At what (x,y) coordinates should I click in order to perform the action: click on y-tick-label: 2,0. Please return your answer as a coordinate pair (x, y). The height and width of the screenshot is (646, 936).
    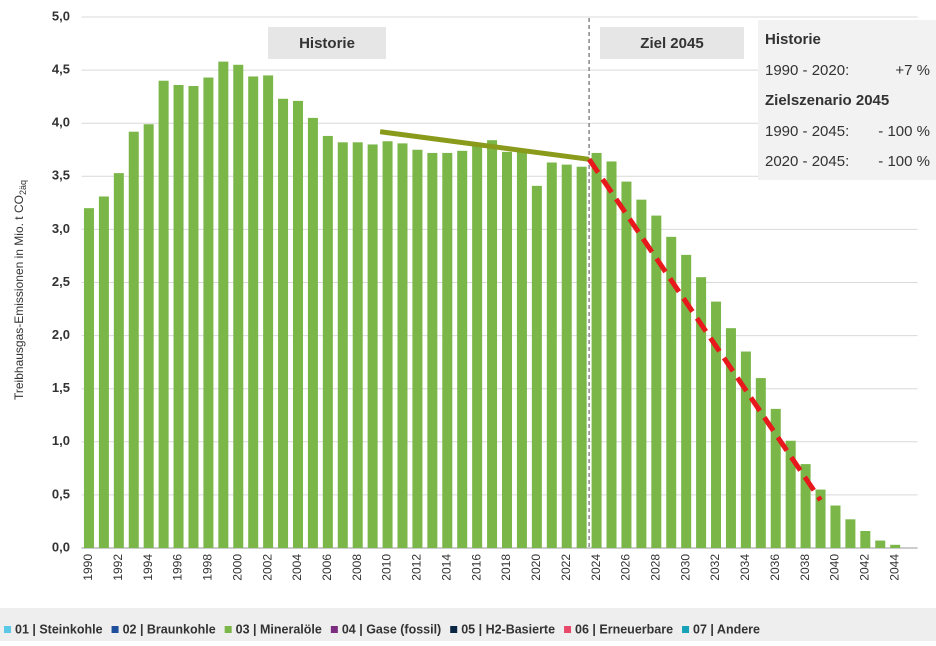
    Looking at the image, I should click on (61, 334).